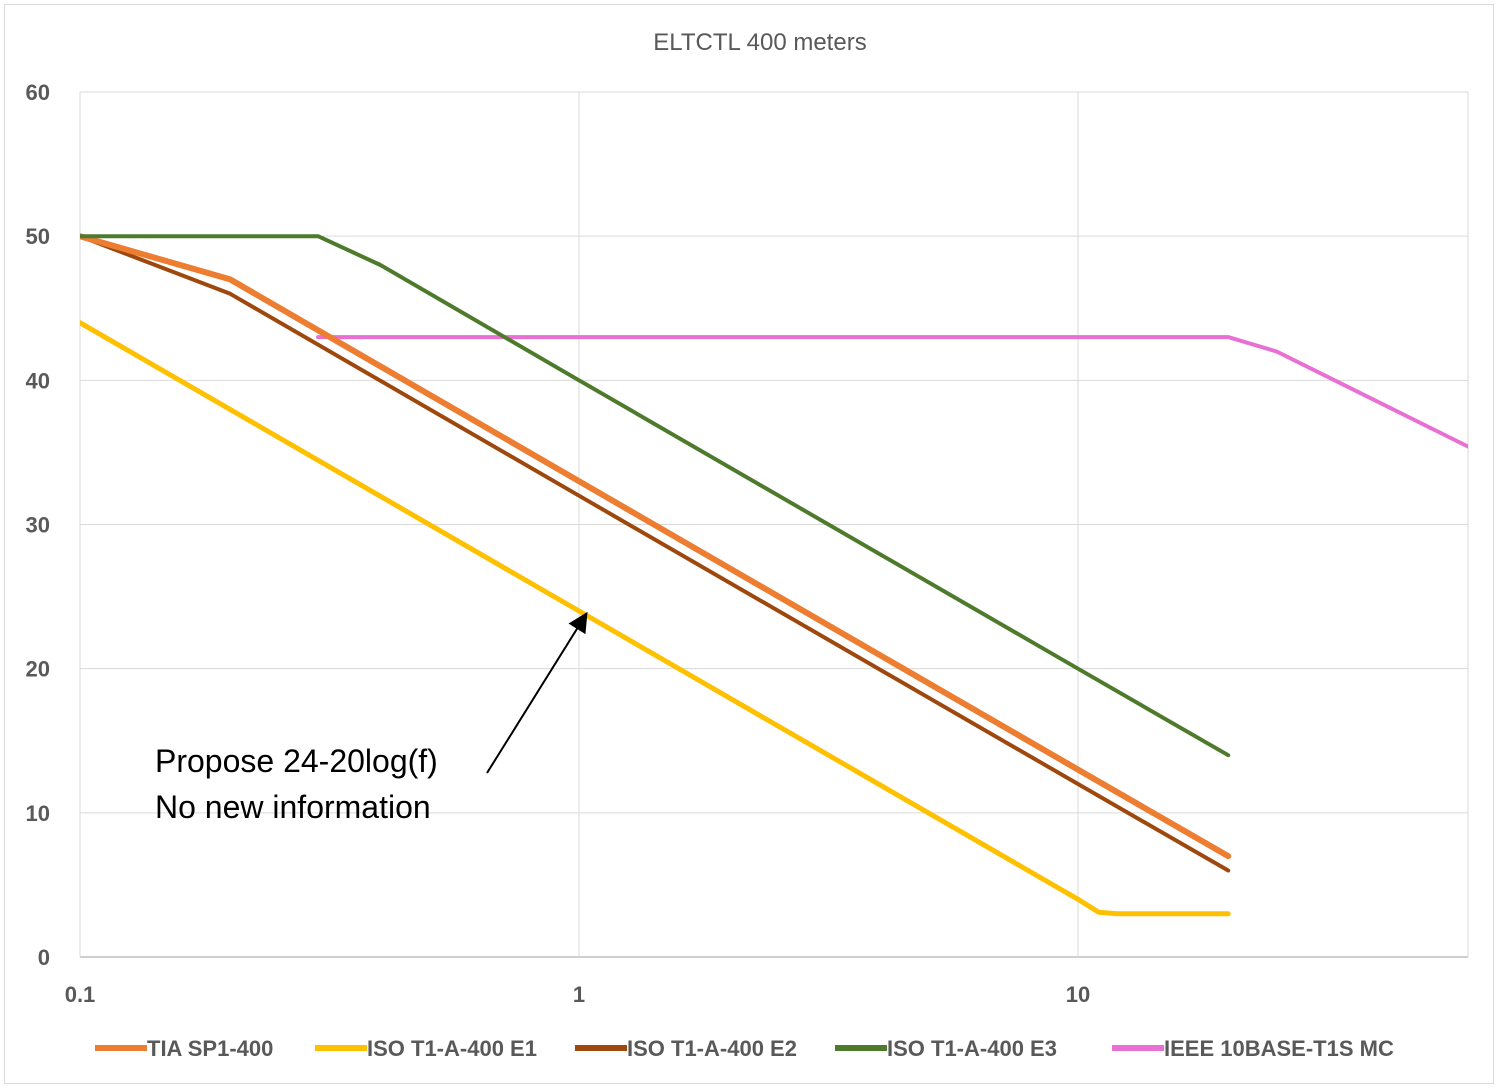 This screenshot has width=1501, height=1090. I want to click on y-axis-ticks: 0 10 20 30 40 50 60, so click(38, 525).